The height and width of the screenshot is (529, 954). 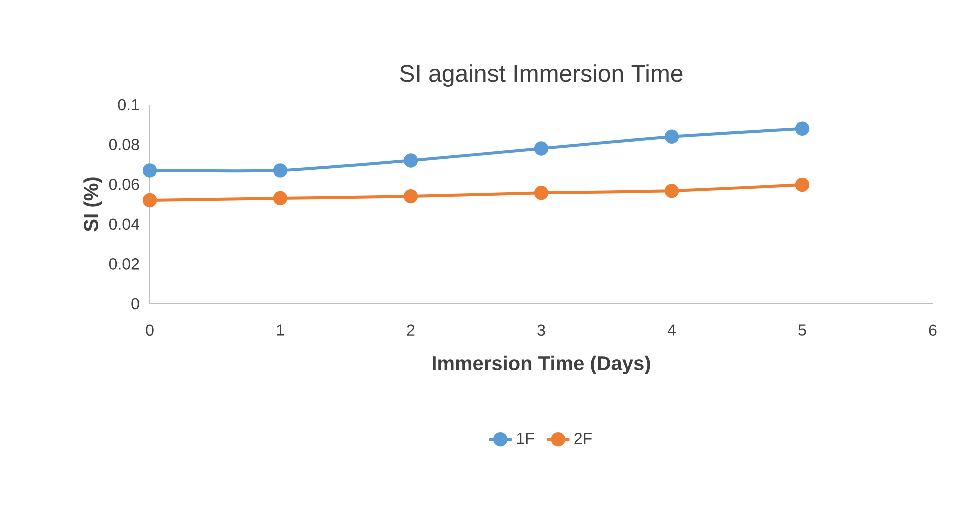 I want to click on x-tick-label: 4, so click(x=672, y=330).